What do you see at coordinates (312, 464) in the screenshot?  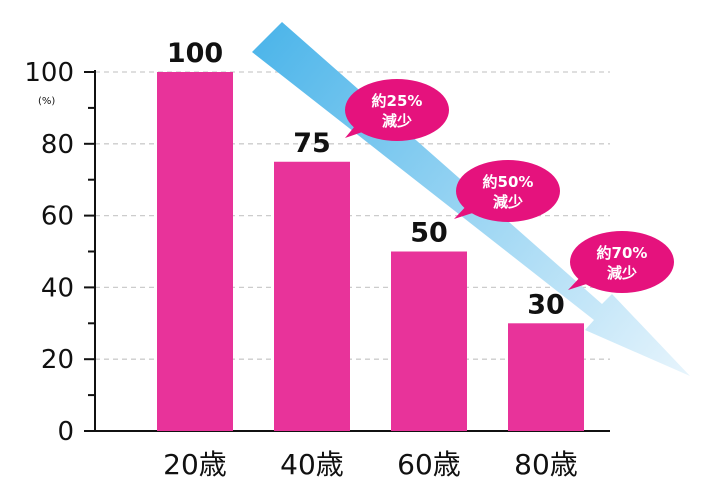 I see `x-category-label: 40歳` at bounding box center [312, 464].